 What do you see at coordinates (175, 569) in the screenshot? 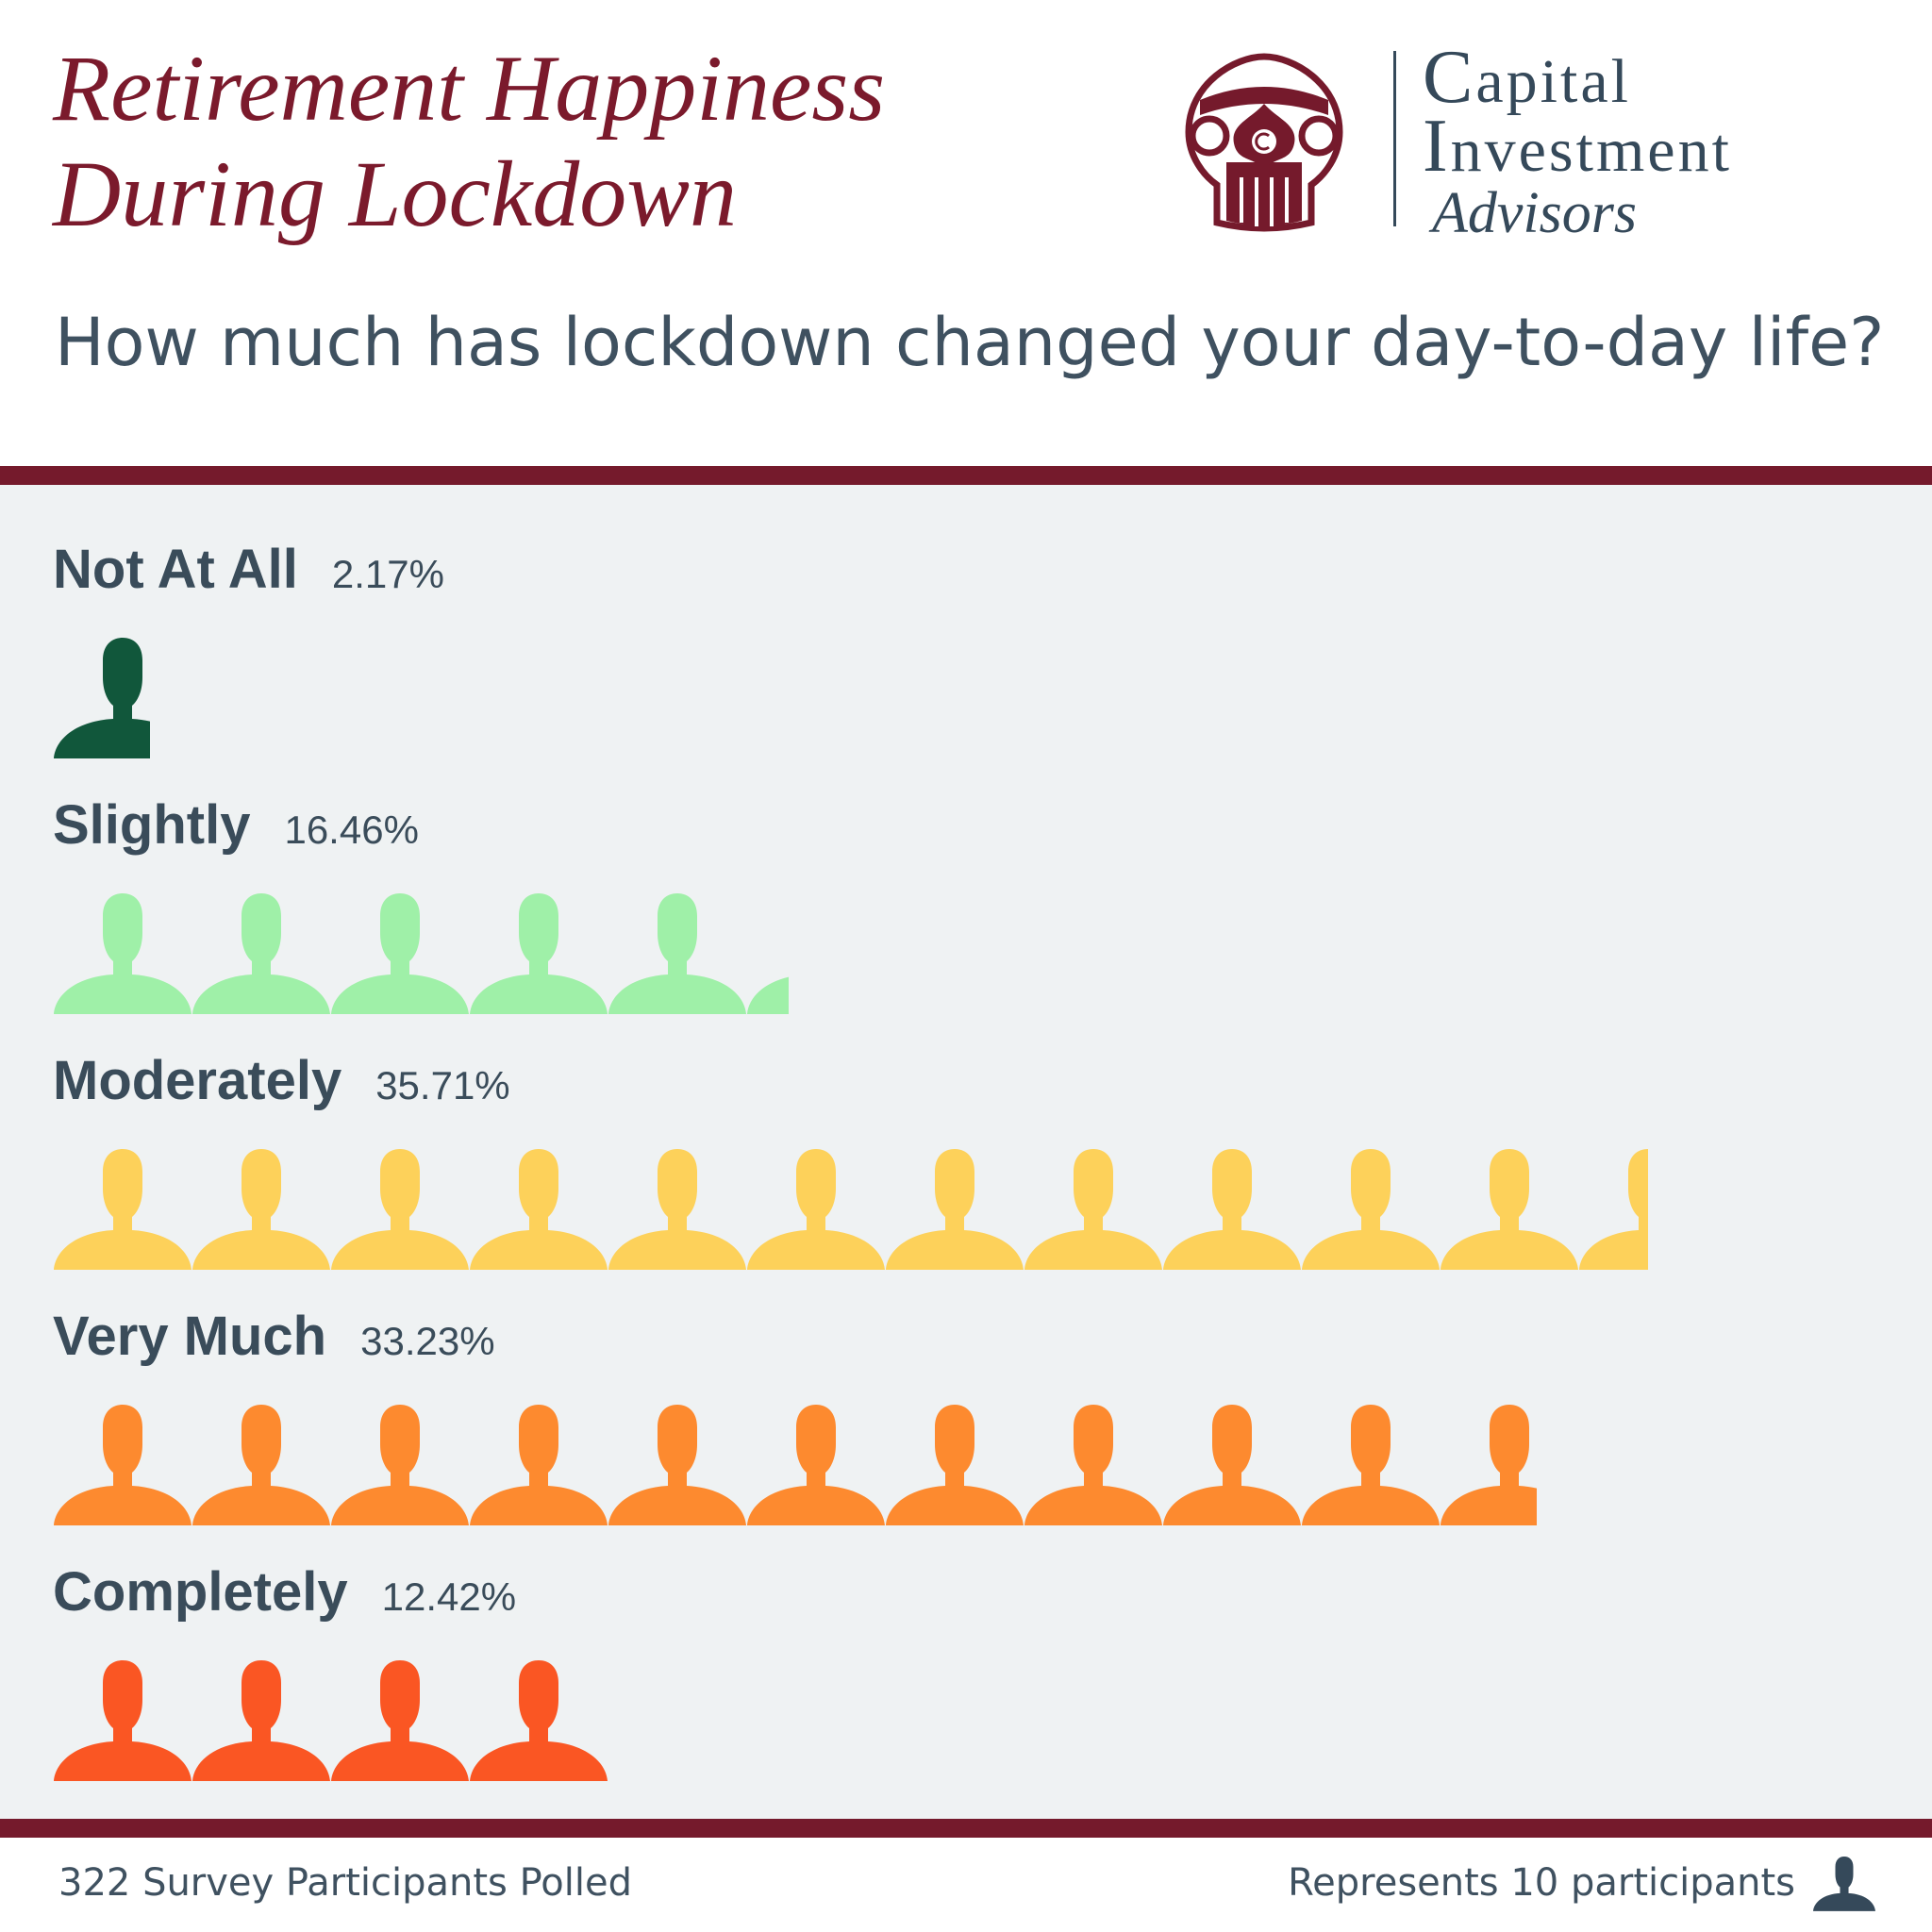
I see `category-label: Not At All` at bounding box center [175, 569].